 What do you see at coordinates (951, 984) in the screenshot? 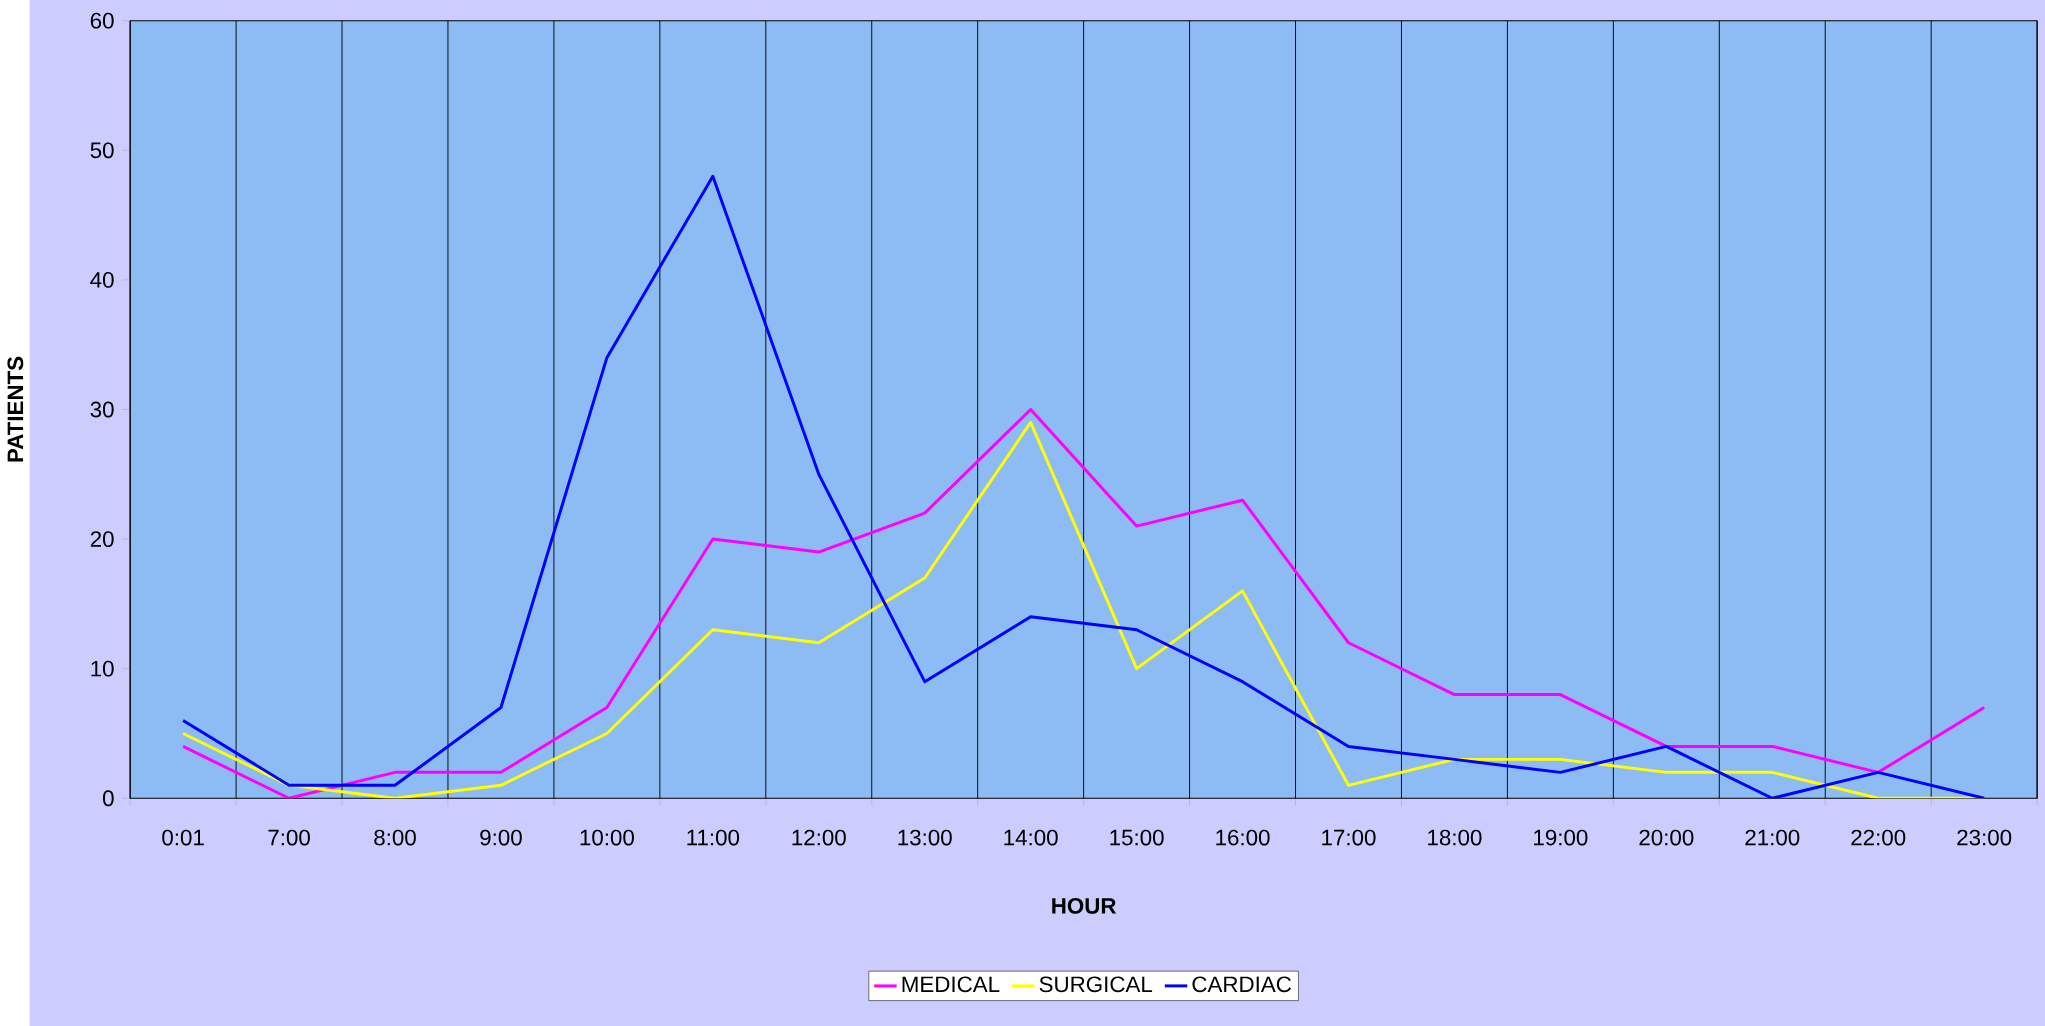
I see `legend-label: MEDICAL` at bounding box center [951, 984].